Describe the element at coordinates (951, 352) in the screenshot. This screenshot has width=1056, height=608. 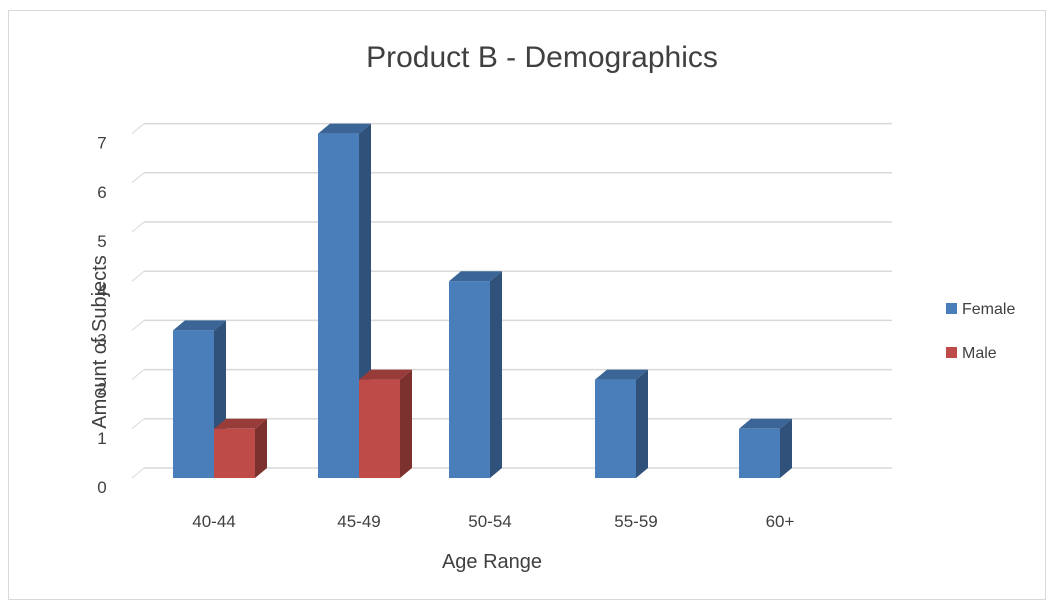
I see `legend-swatch-male` at that location.